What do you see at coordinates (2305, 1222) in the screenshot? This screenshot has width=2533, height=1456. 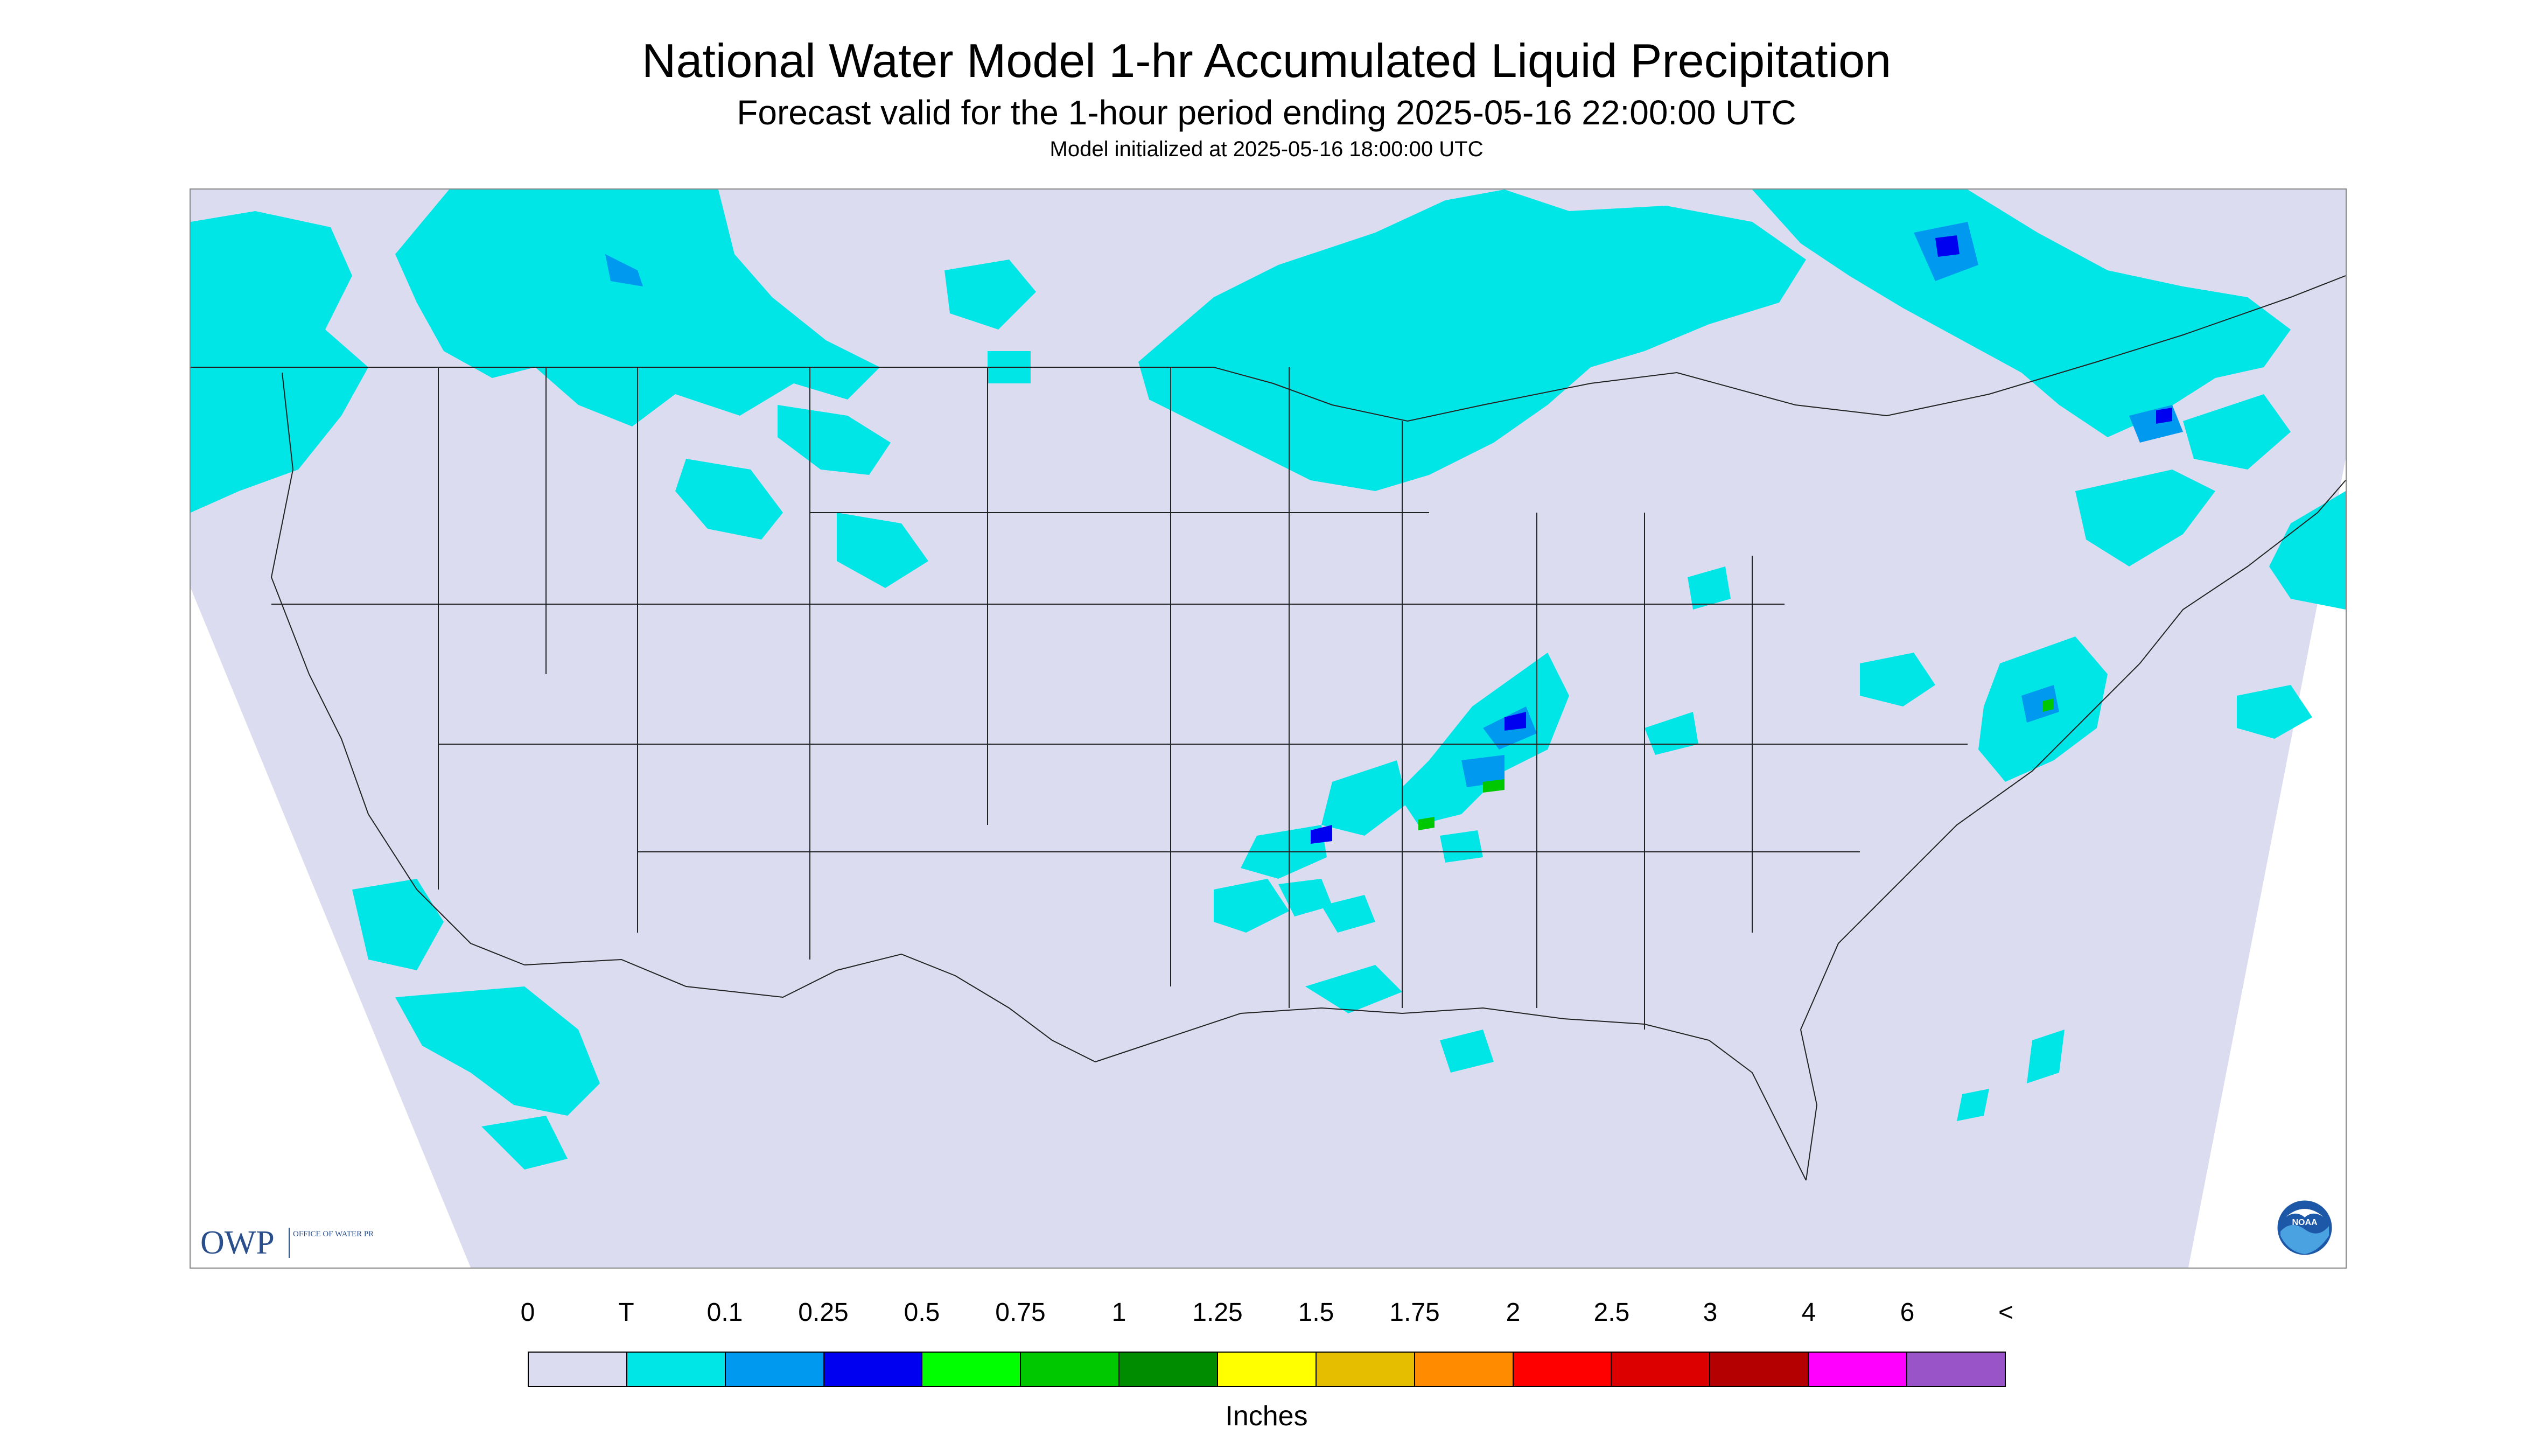 I see `noaa-logo-text: NOAA` at bounding box center [2305, 1222].